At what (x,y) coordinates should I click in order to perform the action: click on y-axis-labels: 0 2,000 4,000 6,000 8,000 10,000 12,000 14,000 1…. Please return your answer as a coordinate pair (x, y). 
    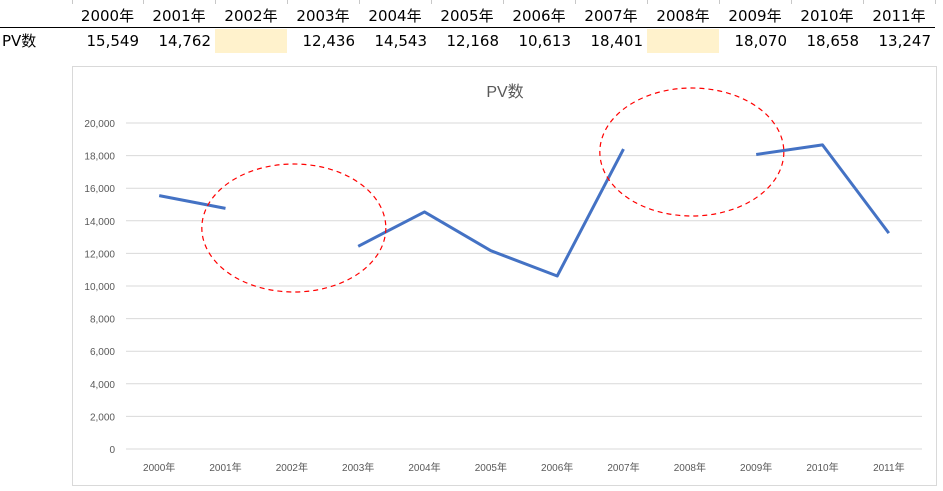
    Looking at the image, I should click on (99, 287).